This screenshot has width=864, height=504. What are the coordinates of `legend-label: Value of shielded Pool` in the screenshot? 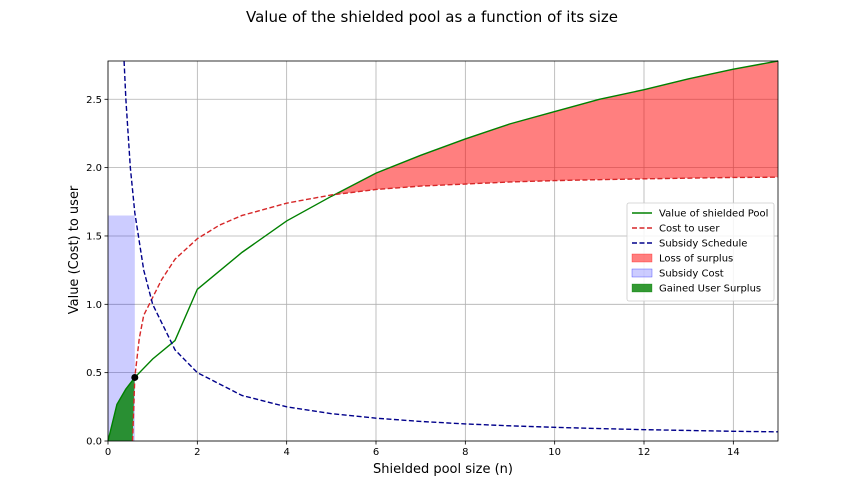 It's located at (713, 214).